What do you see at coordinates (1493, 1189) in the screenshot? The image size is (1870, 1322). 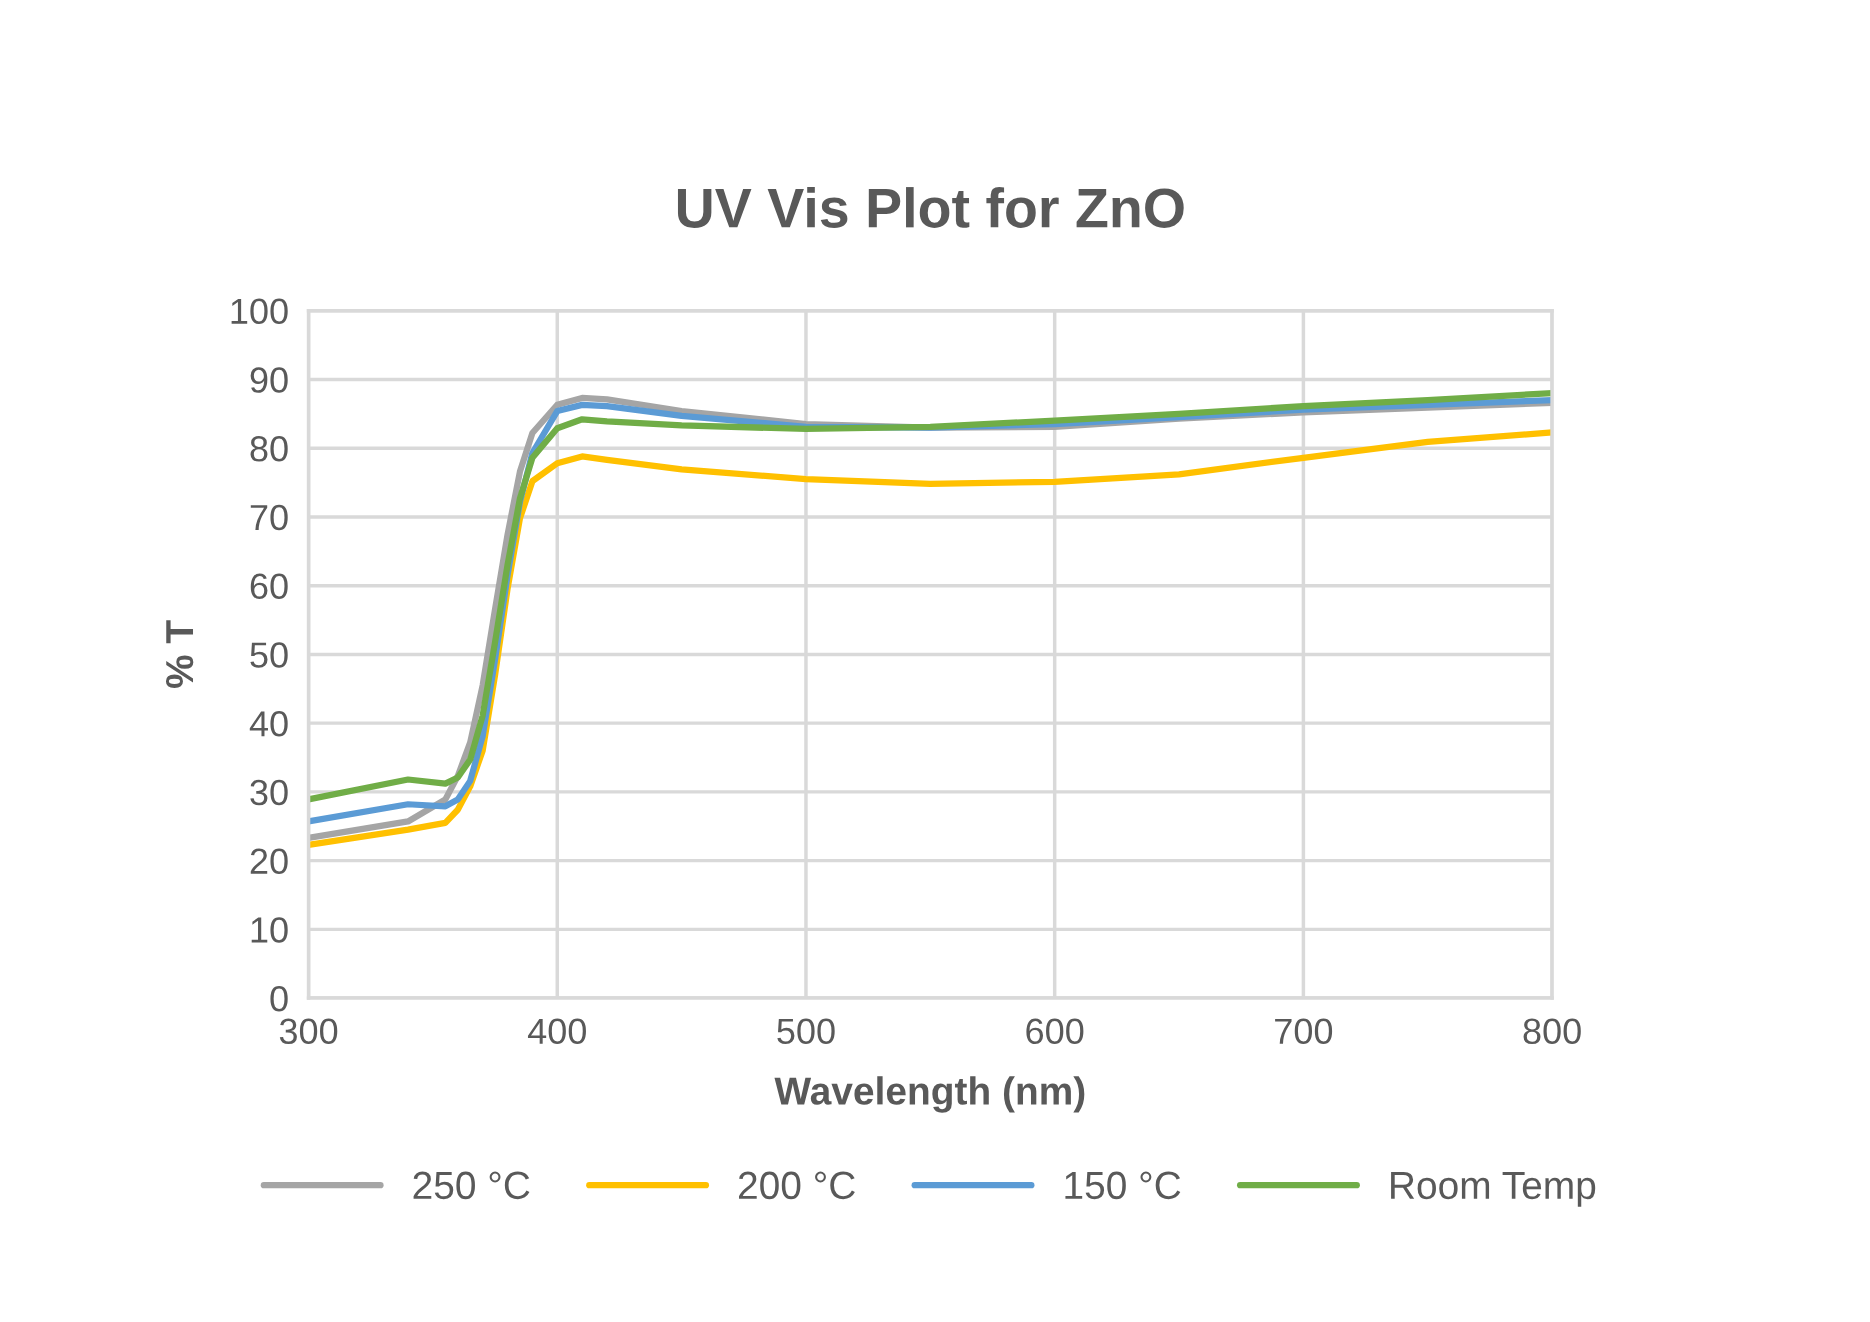 I see `legend-label: Room Temp` at bounding box center [1493, 1189].